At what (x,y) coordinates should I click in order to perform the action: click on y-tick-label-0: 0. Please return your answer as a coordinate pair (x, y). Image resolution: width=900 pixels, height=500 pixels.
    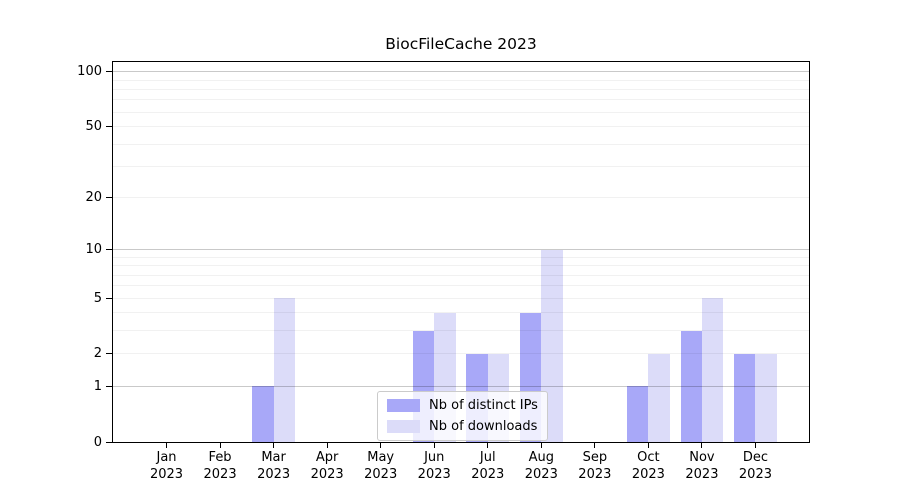
    Looking at the image, I should click on (97, 442).